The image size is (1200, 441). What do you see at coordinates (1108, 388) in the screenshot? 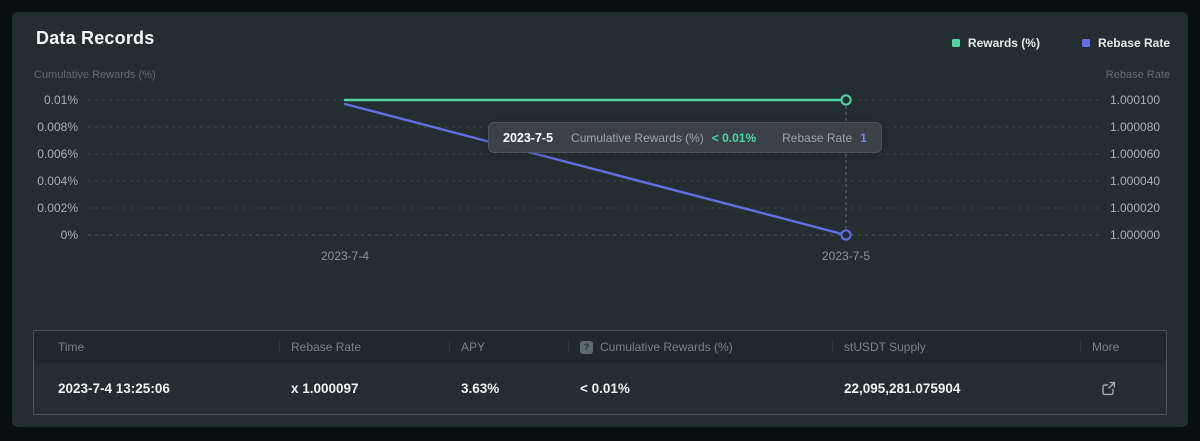
I see `export-icon` at bounding box center [1108, 388].